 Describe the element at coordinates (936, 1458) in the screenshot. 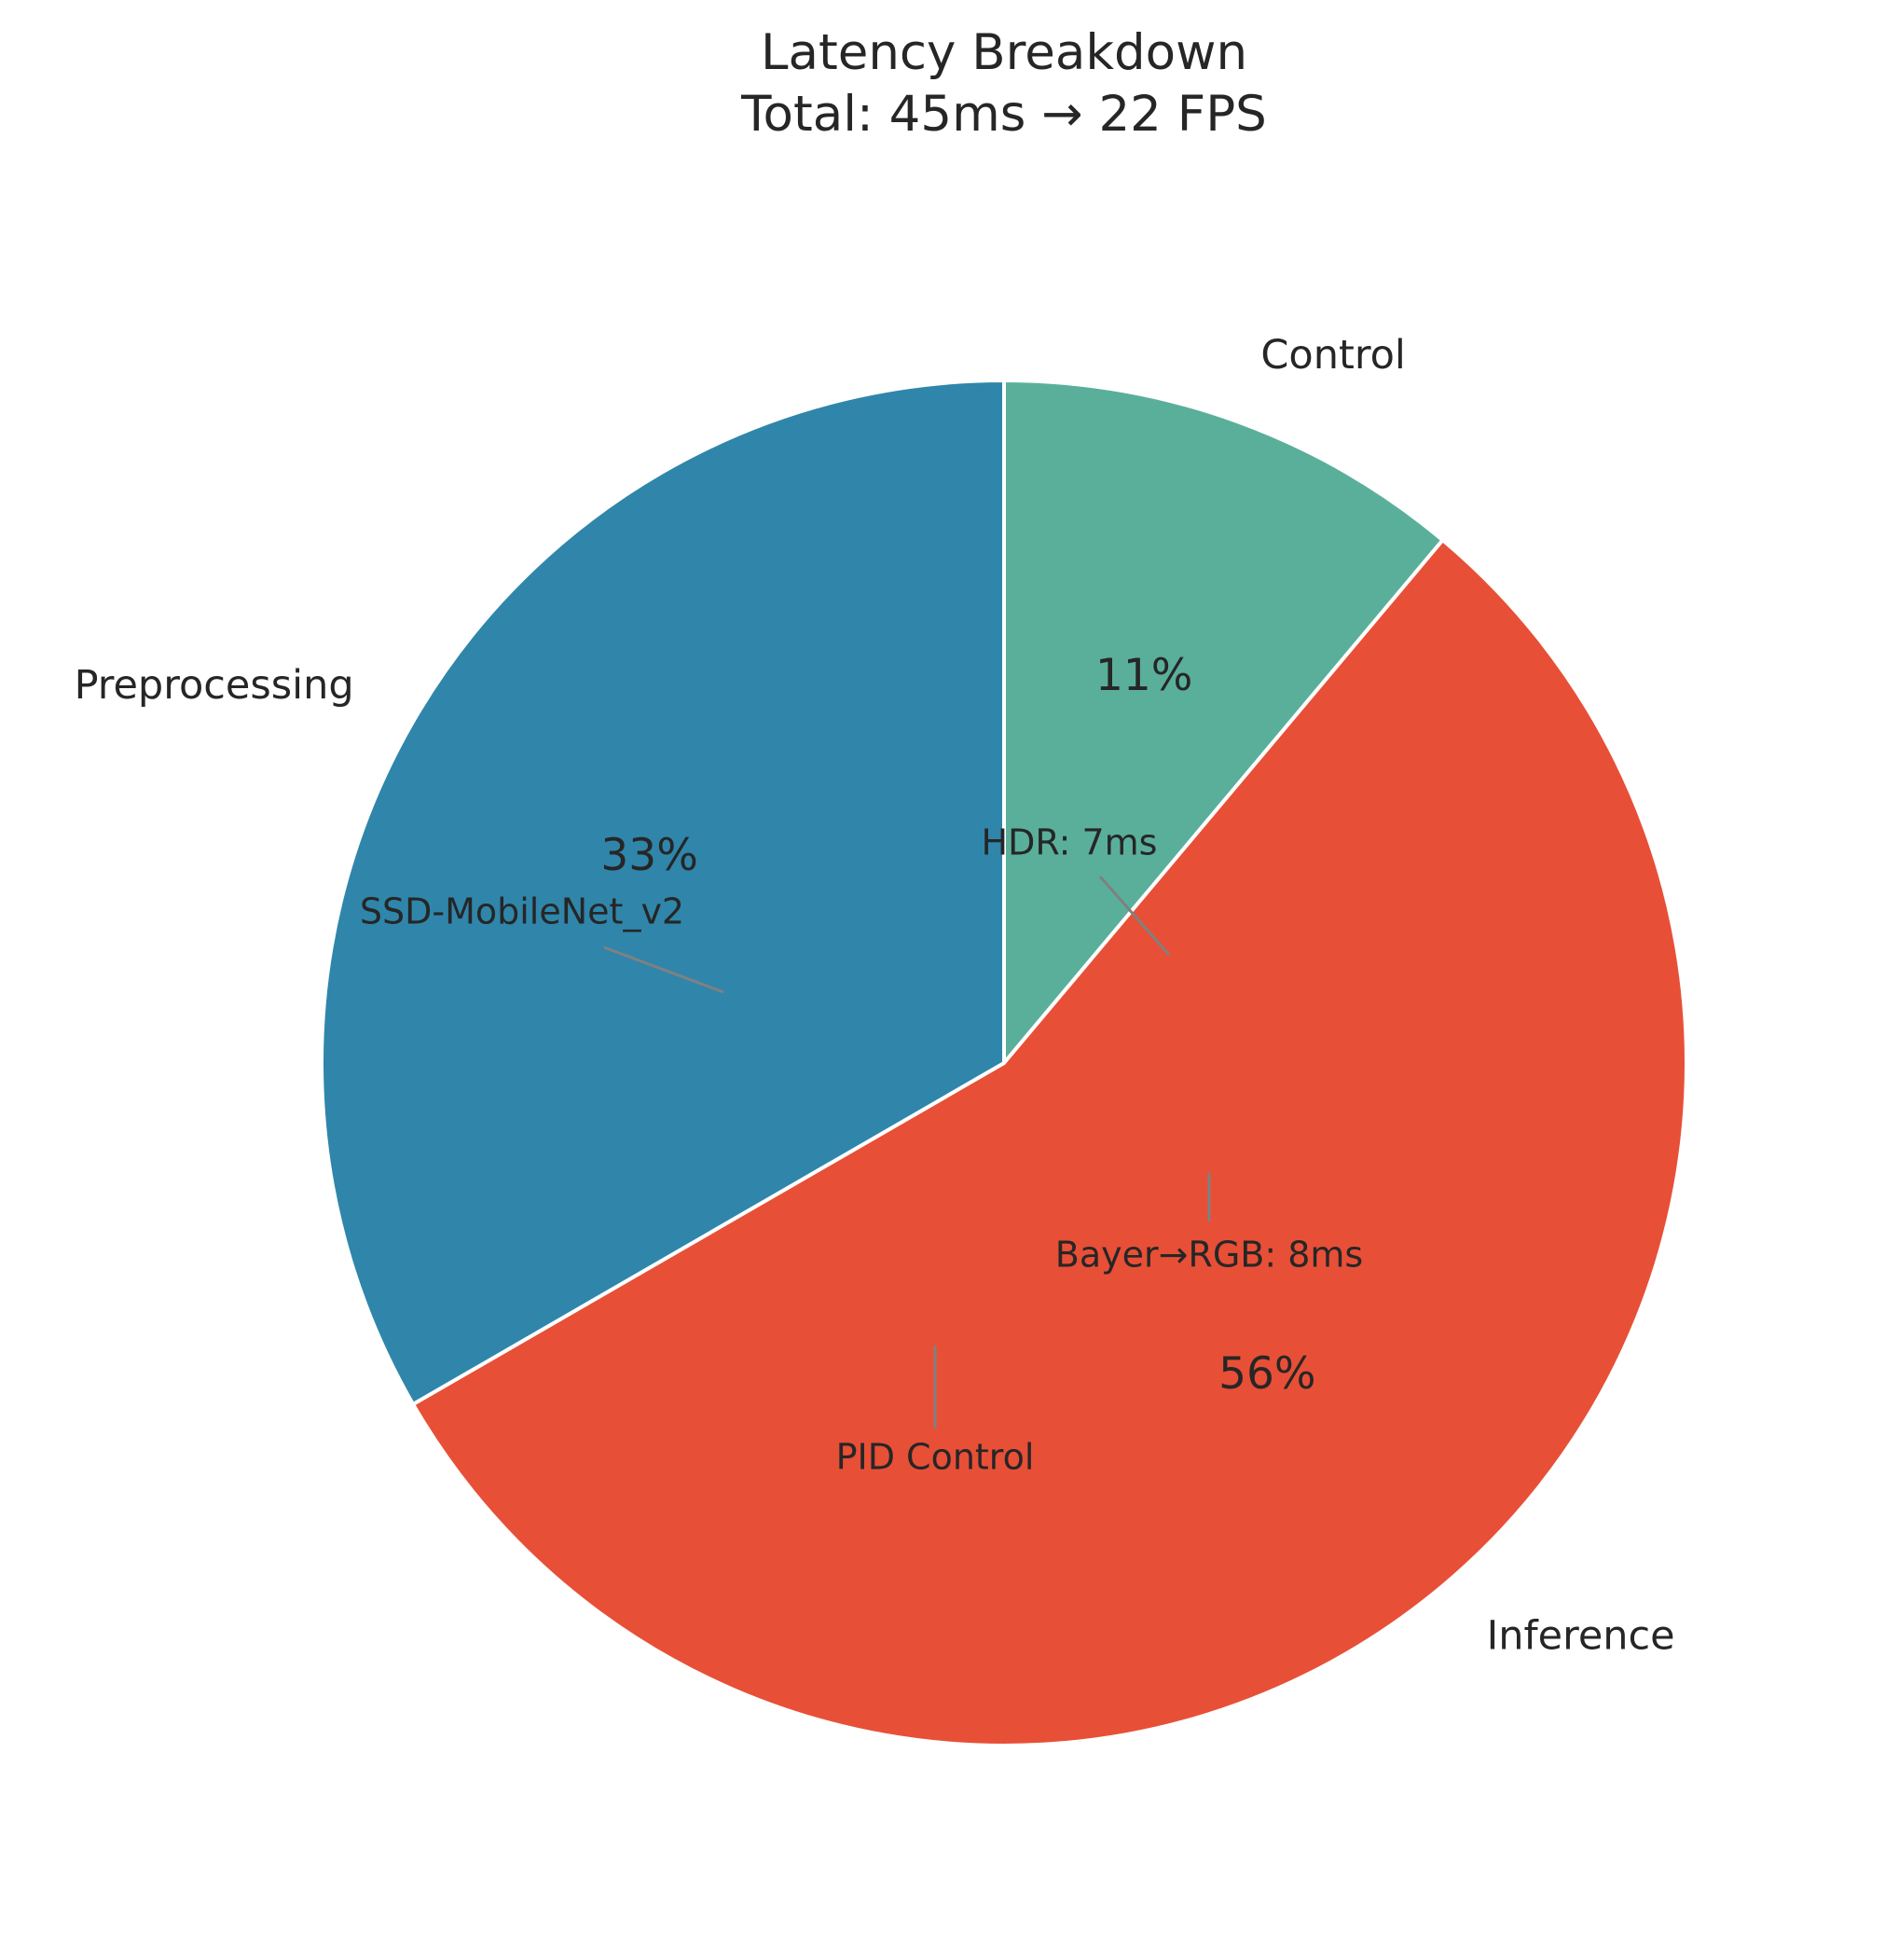

I see `annotation-pid-control: PID Control` at that location.